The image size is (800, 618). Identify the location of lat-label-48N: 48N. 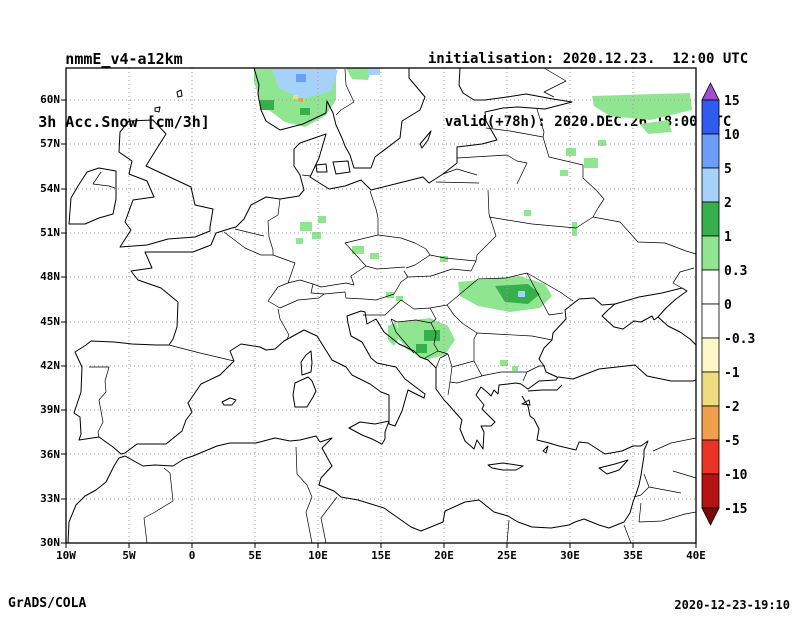
(50, 277).